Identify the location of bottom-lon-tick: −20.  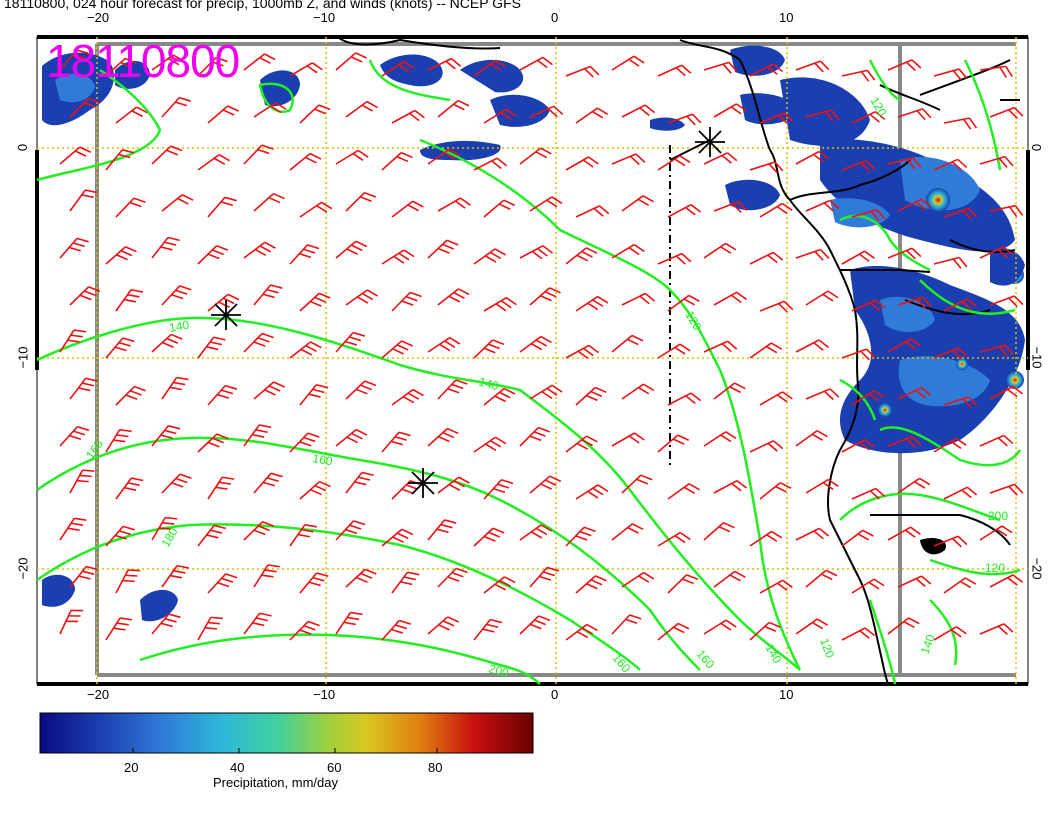
(98, 694).